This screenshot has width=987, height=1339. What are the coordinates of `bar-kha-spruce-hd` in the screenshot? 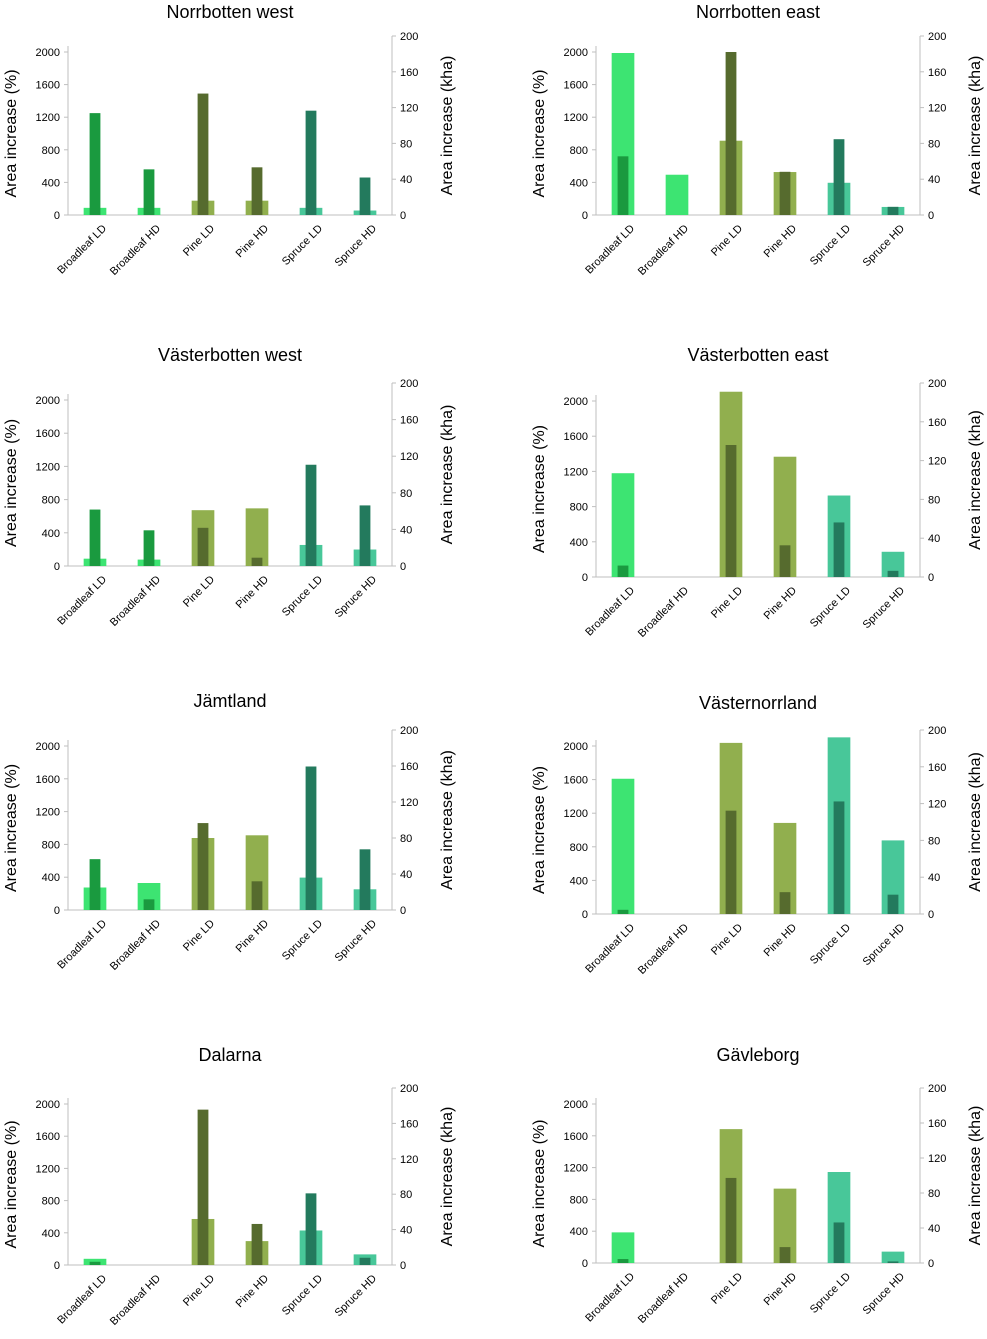 It's located at (893, 877).